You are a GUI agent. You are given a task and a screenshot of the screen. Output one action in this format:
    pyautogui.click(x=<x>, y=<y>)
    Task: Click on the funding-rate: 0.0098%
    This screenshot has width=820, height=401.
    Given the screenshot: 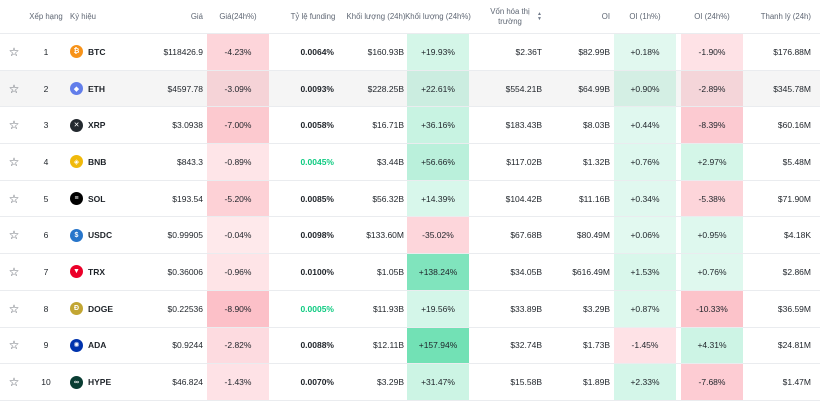 What is the action you would take?
    pyautogui.click(x=317, y=235)
    